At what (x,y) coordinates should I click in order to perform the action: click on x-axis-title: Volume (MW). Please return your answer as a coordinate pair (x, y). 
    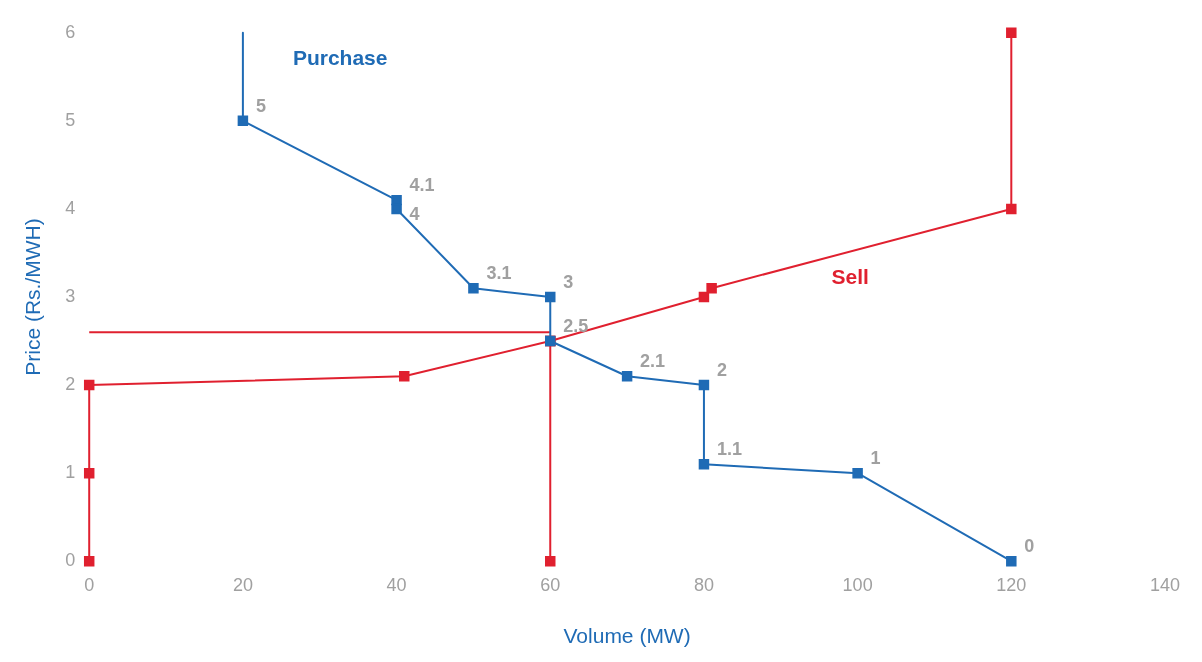
    Looking at the image, I should click on (627, 636).